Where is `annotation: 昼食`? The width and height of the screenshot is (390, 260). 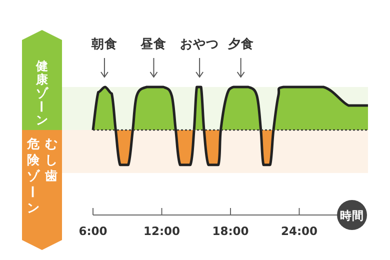 annotation: 昼食 is located at coordinates (153, 43).